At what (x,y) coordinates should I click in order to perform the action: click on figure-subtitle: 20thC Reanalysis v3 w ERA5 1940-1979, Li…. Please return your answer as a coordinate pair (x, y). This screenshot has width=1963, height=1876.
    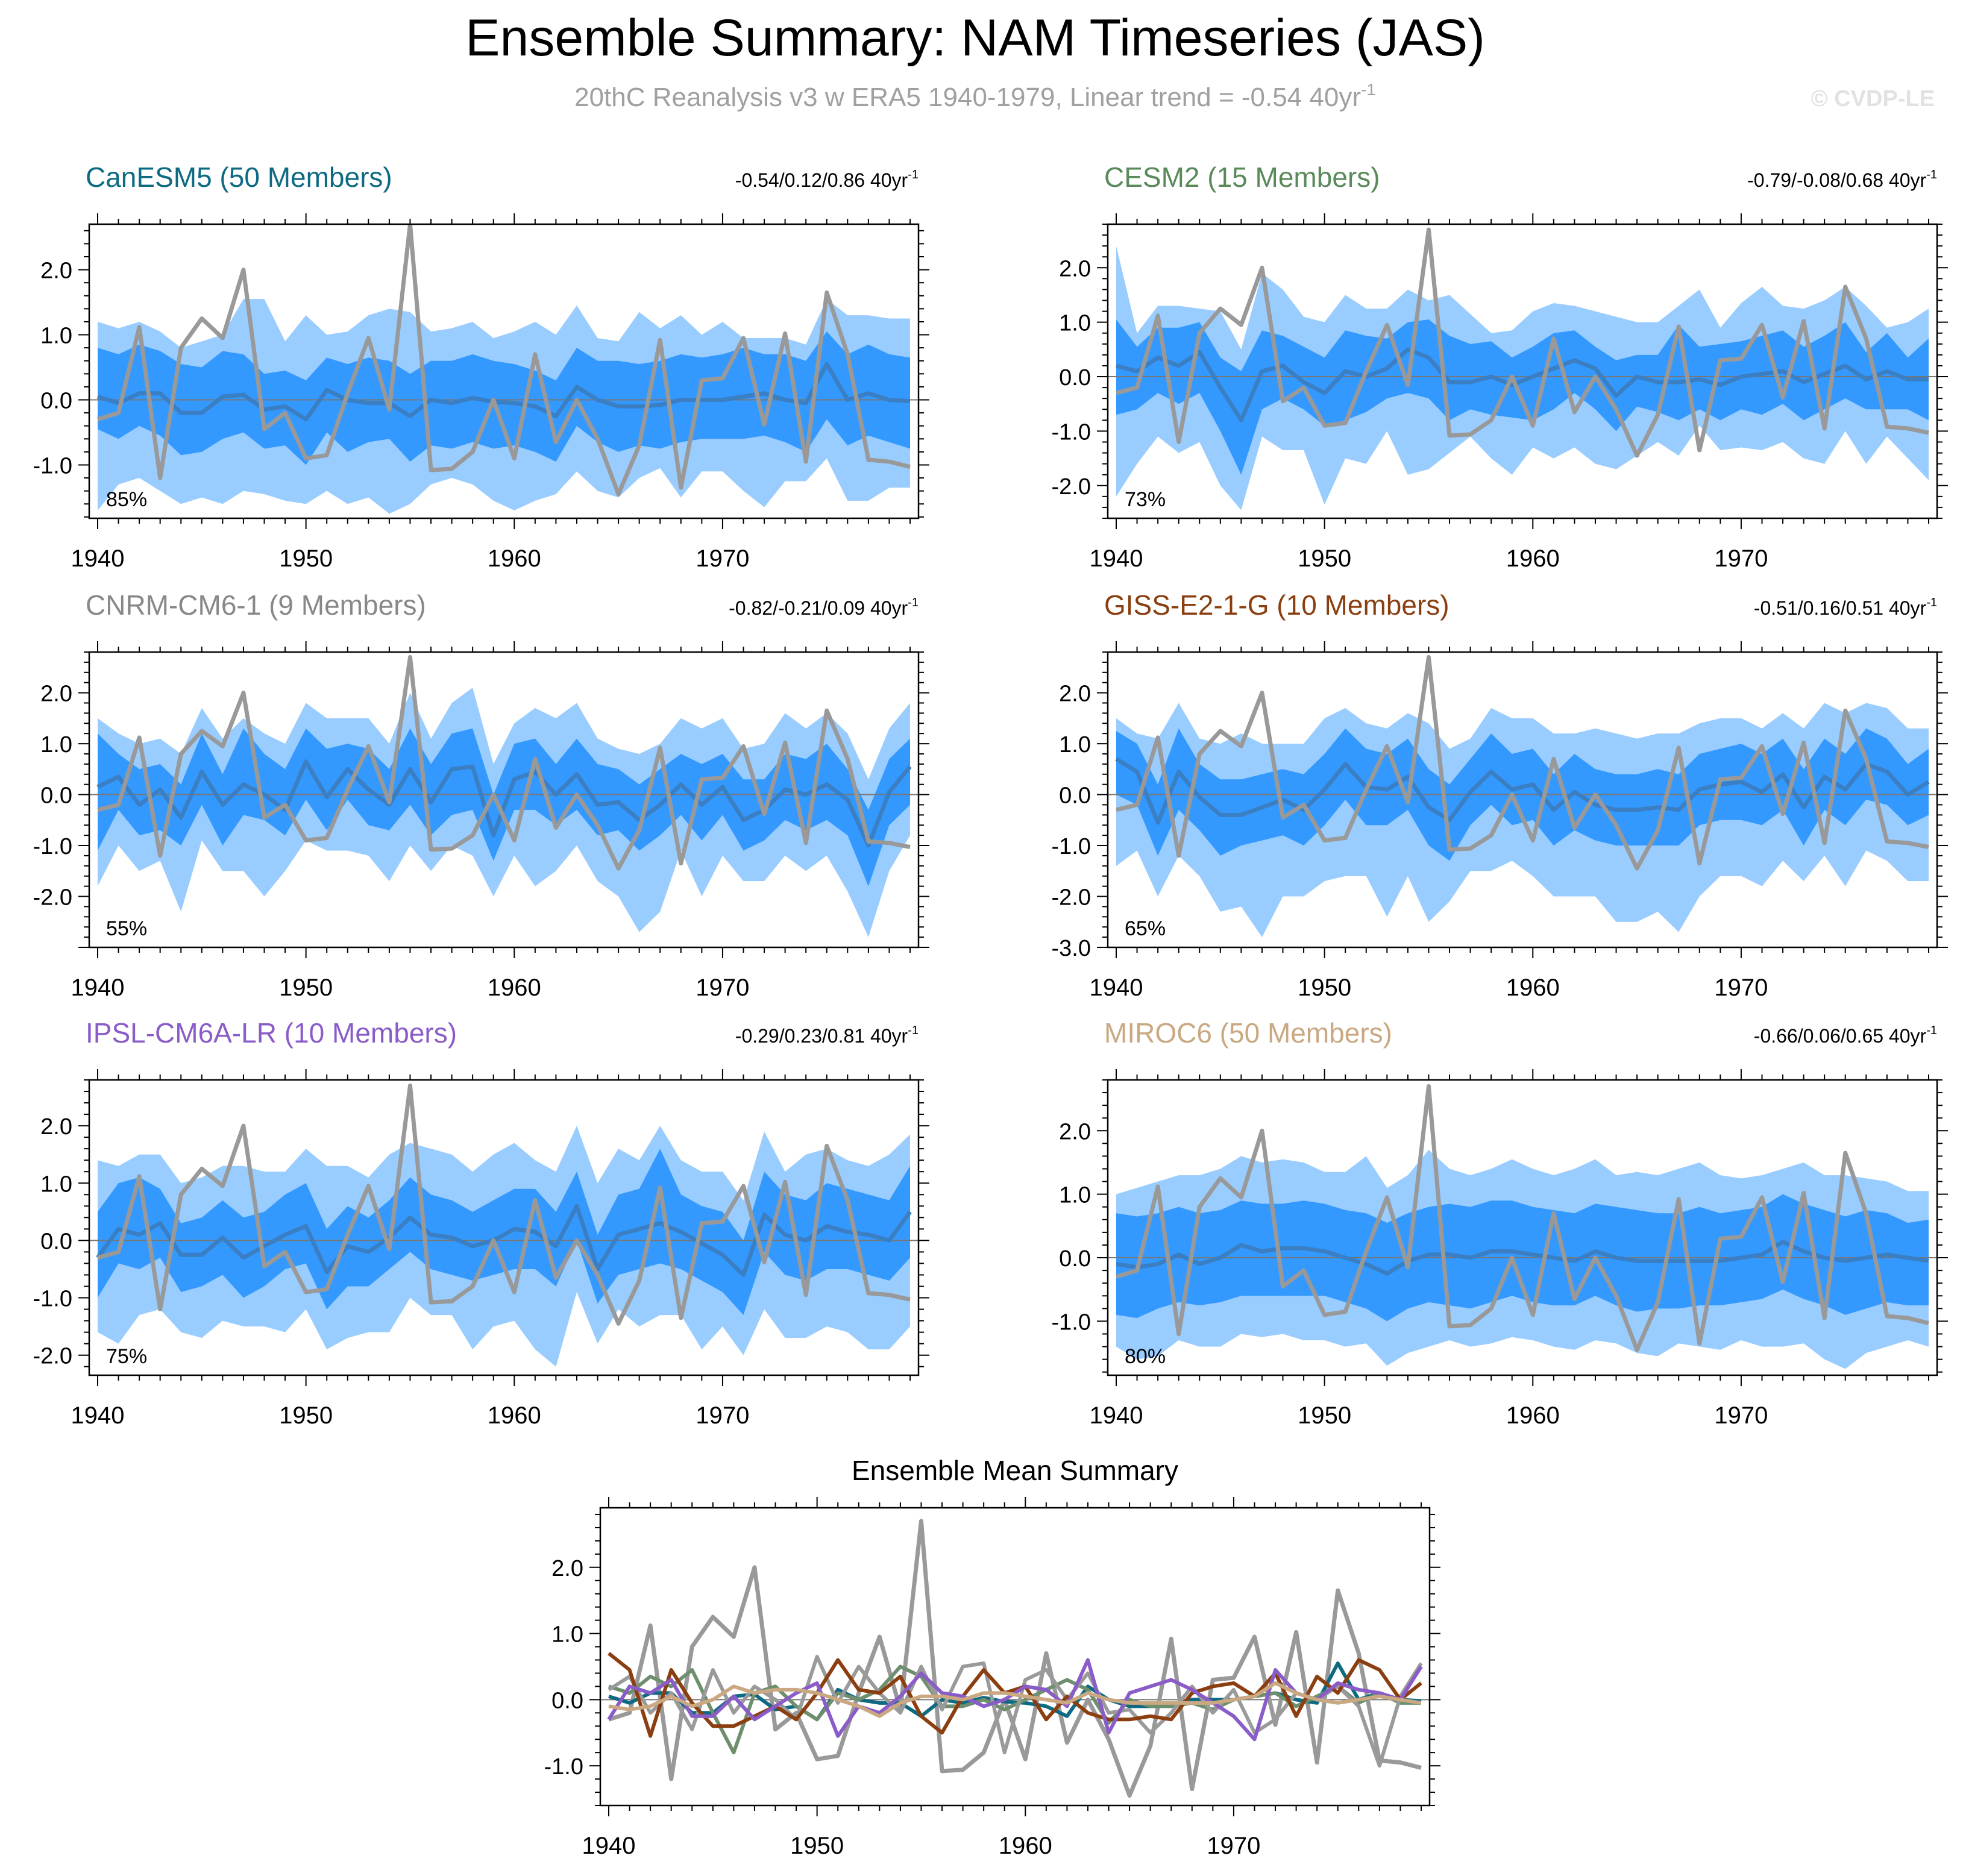
    Looking at the image, I should click on (975, 96).